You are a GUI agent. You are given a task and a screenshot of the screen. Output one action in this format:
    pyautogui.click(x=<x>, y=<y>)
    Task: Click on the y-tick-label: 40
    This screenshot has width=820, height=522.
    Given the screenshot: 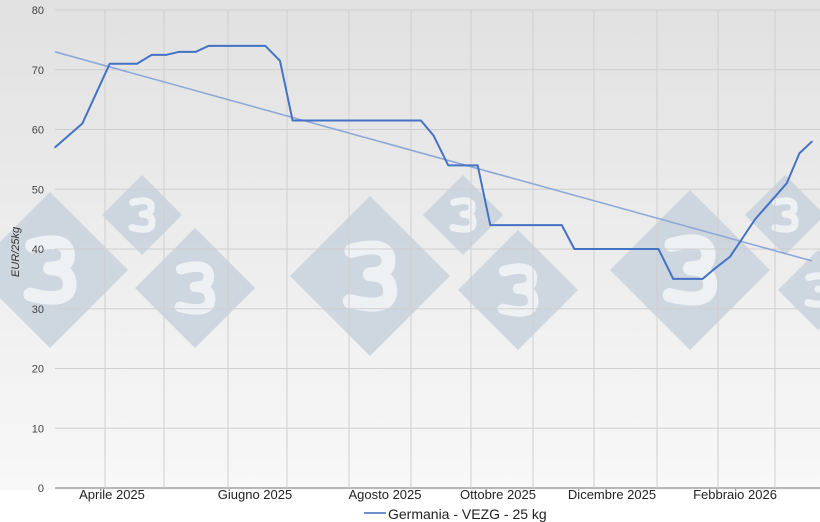 What is the action you would take?
    pyautogui.click(x=38, y=250)
    